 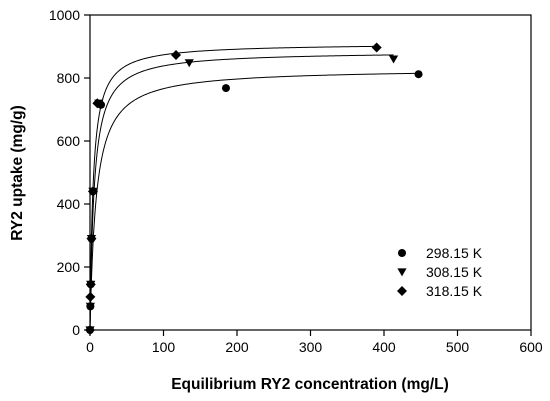 I want to click on x-tick-label: 200, so click(x=237, y=347).